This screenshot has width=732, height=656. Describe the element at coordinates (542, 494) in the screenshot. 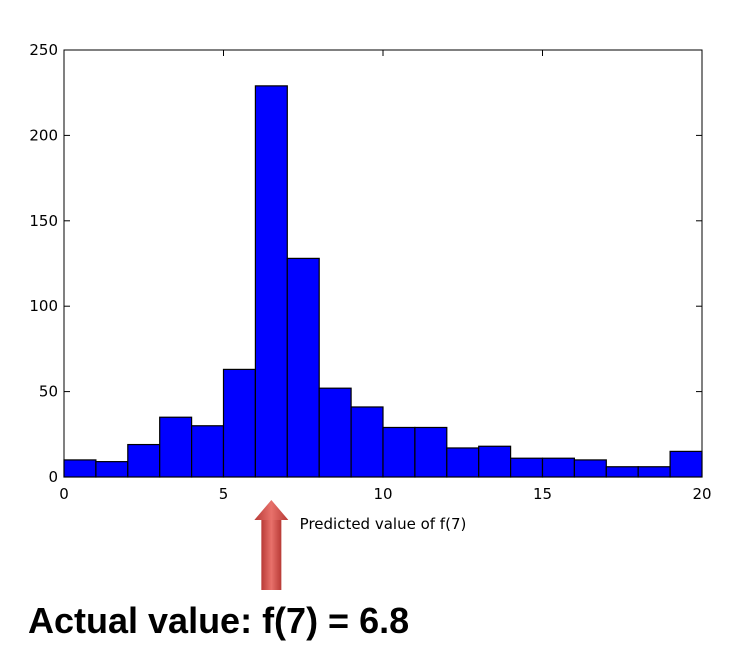

I see `x-tick-label: 15` at that location.